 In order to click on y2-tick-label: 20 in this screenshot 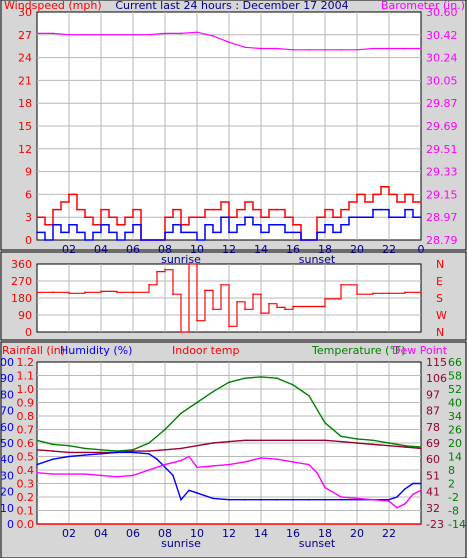, I will do `click(455, 443)`.